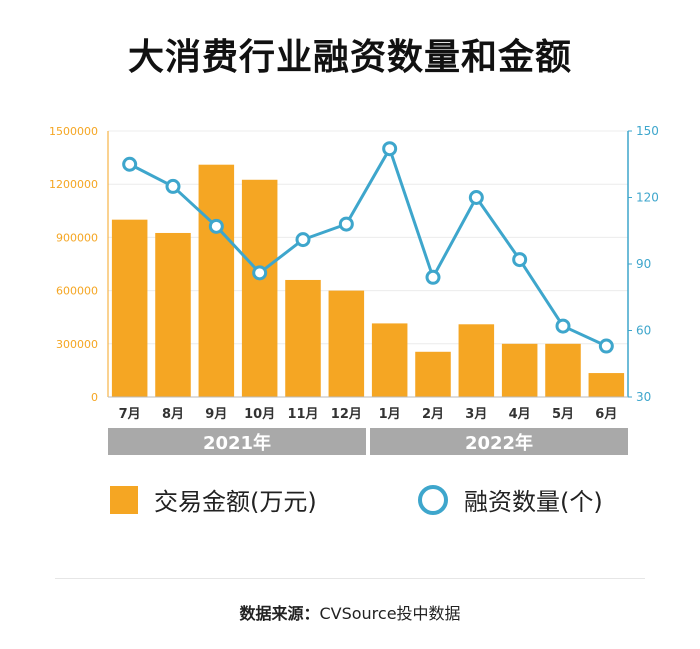 This screenshot has width=700, height=649. I want to click on legend-line-series: 融资数量(个), so click(510, 499).